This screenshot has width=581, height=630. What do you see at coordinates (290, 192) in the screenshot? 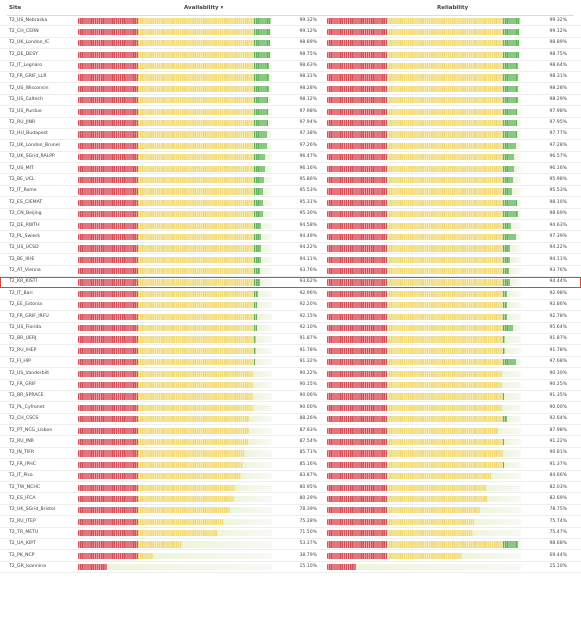
I see `table-row: T2_IT_Rome 95.53% 95.53%` at bounding box center [290, 192].